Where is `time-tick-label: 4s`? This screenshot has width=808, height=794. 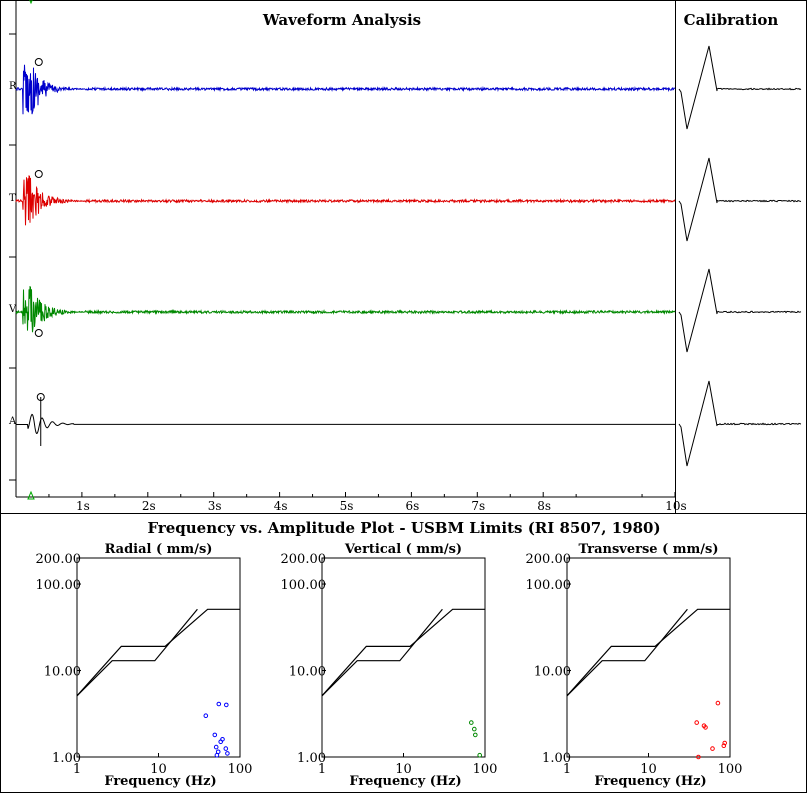
time-tick-label: 4s is located at coordinates (281, 506).